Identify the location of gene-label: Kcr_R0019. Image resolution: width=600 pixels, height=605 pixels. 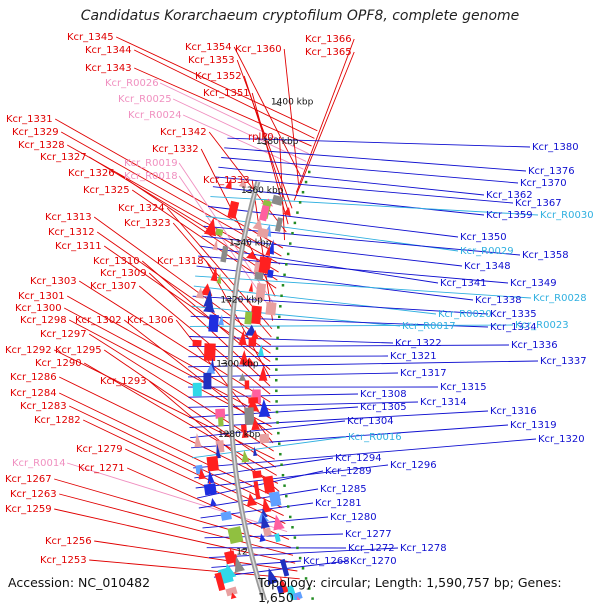
(151, 163).